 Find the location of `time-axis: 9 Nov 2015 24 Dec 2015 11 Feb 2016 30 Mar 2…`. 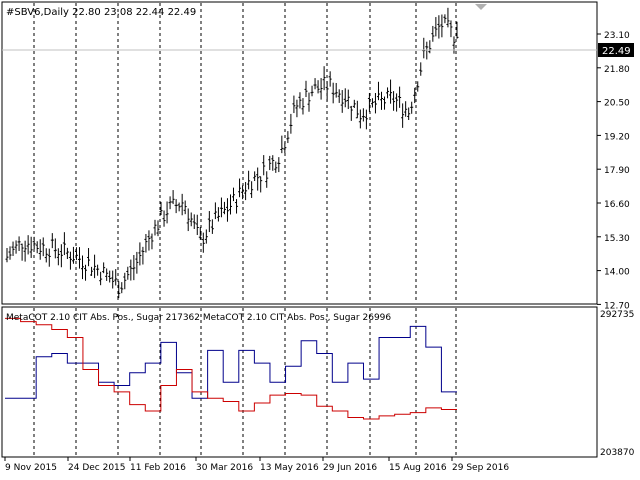

time-axis: 9 Nov 2015 24 Dec 2015 11 Feb 2016 30 Mar 2… is located at coordinates (256, 465).